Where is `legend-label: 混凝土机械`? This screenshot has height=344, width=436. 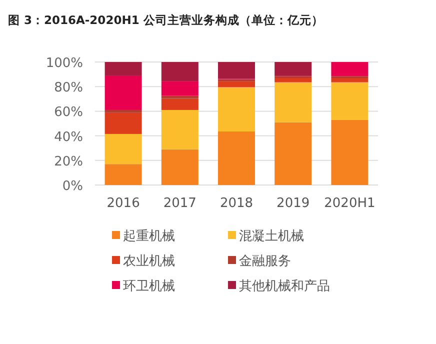 legend-label: 混凝土机械 is located at coordinates (271, 236).